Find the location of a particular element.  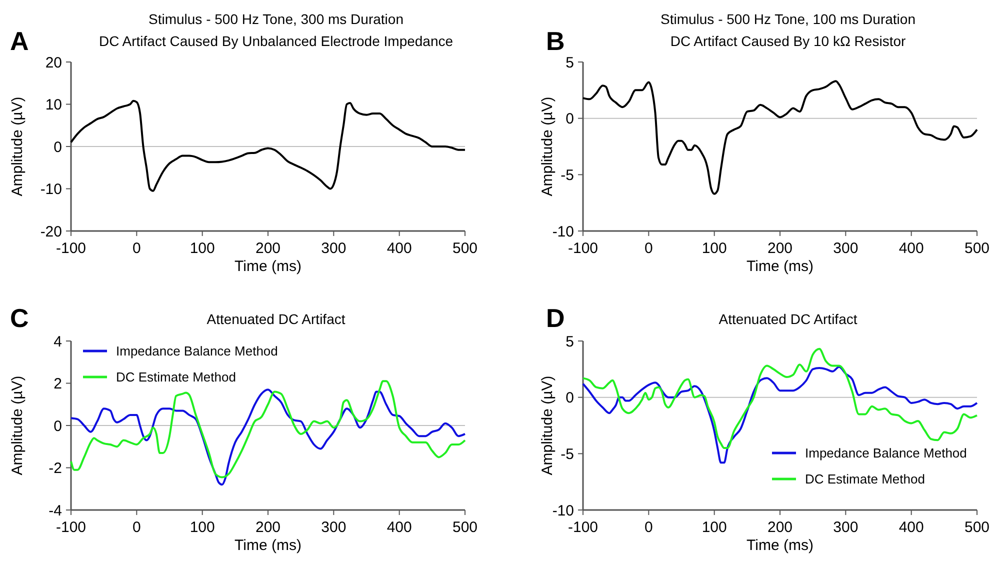

y-tick-label: 4 is located at coordinates (58, 341).